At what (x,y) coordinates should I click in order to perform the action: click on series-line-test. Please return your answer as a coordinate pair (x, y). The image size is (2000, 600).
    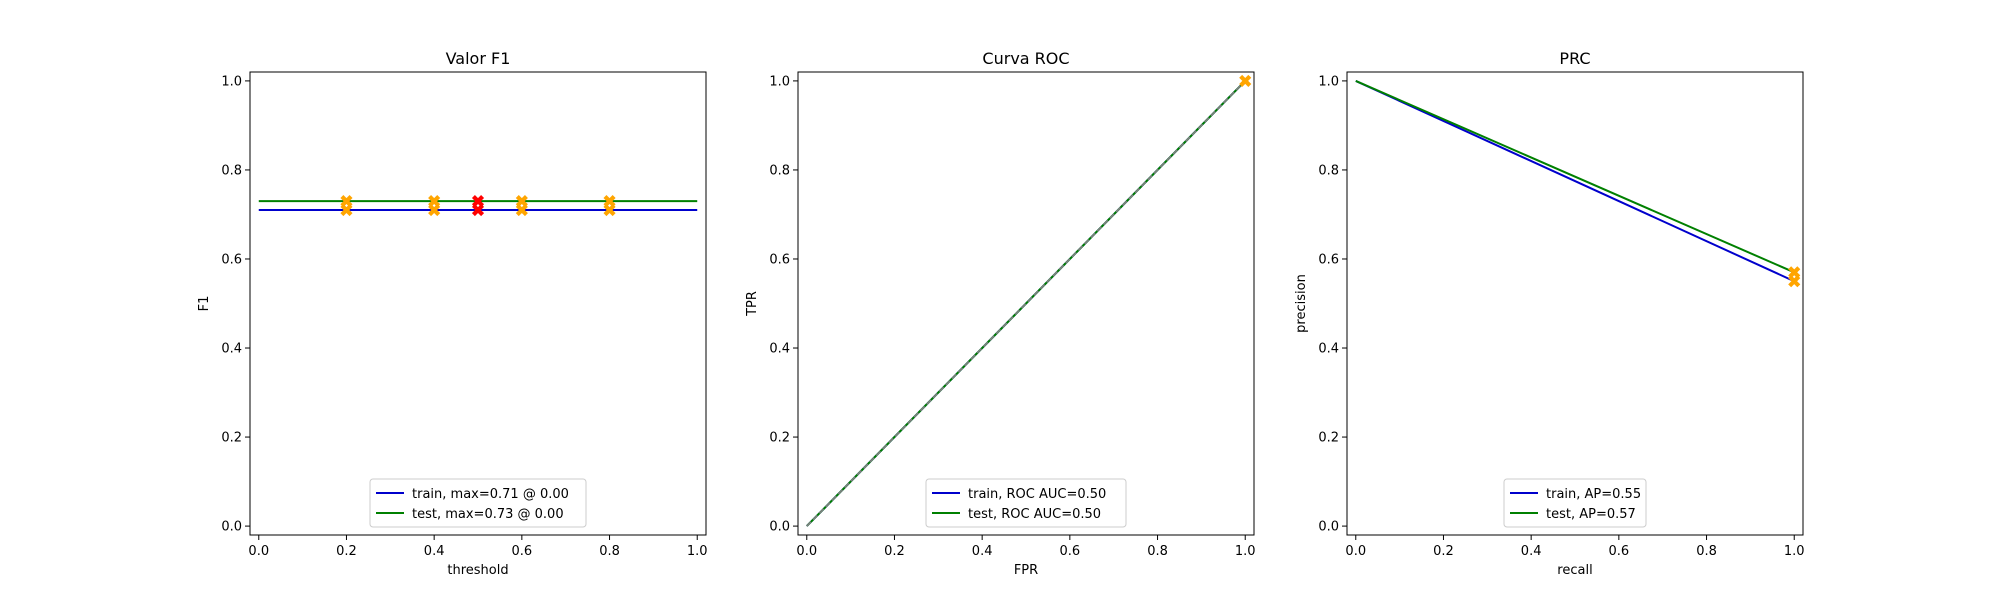
    Looking at the image, I should click on (1575, 176).